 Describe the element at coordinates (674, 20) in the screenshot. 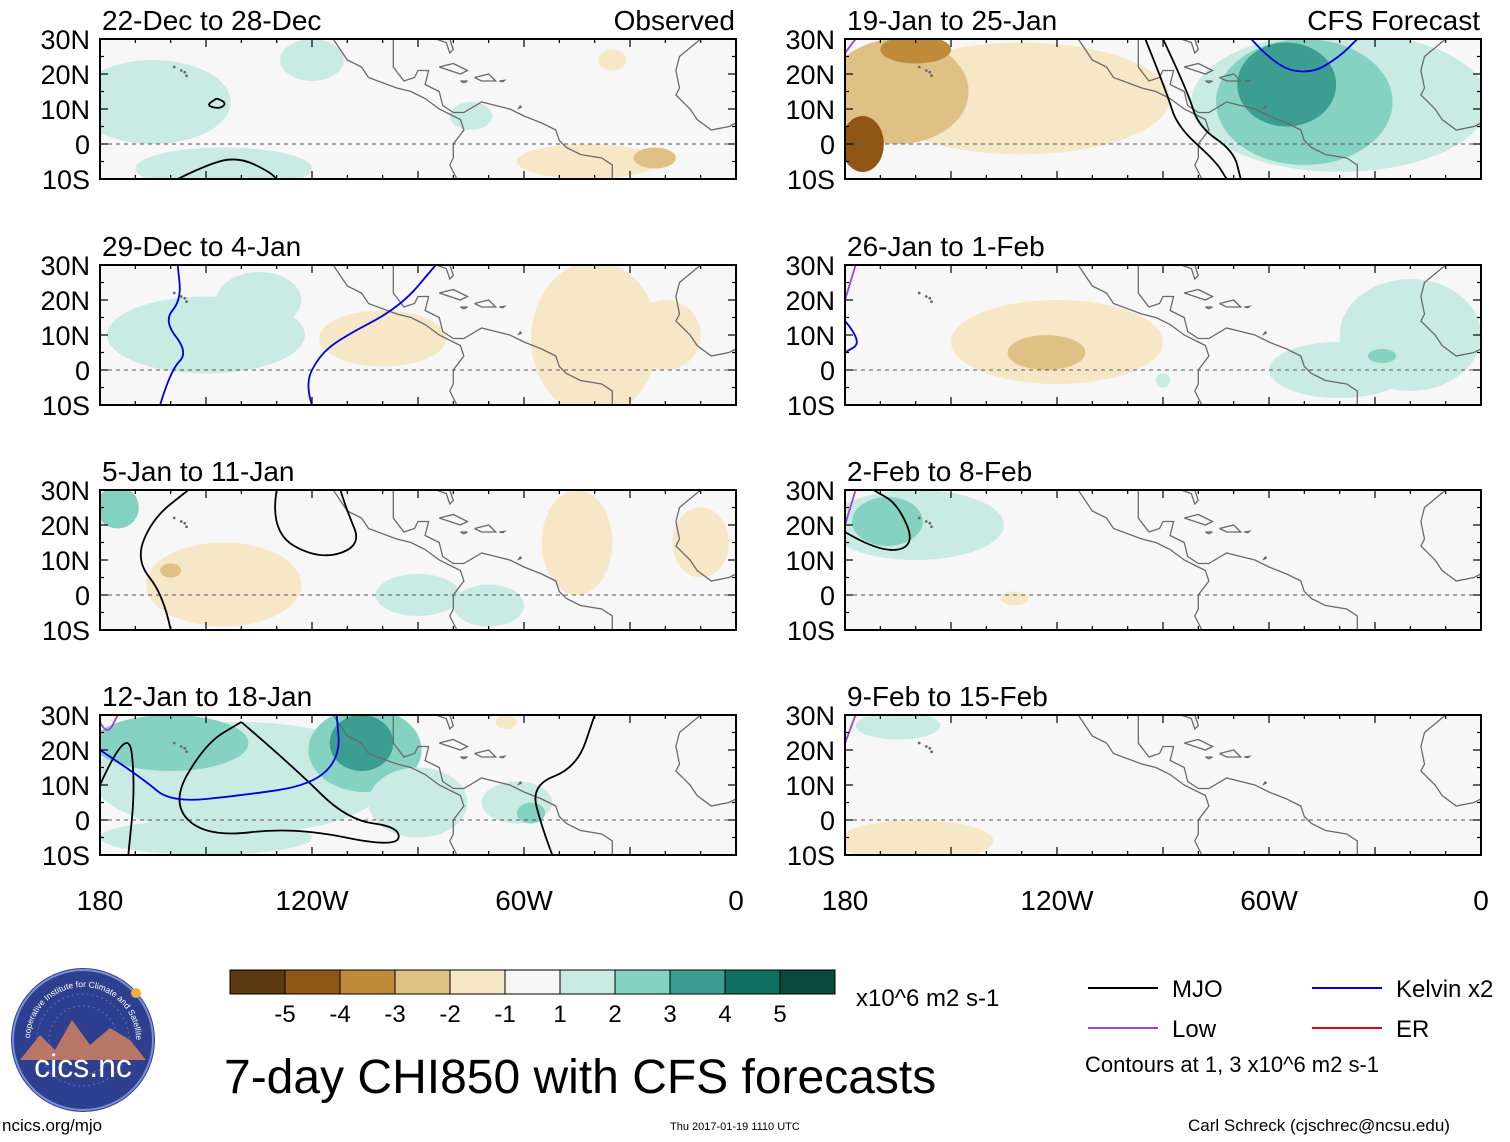

I see `column-header: Observed` at that location.